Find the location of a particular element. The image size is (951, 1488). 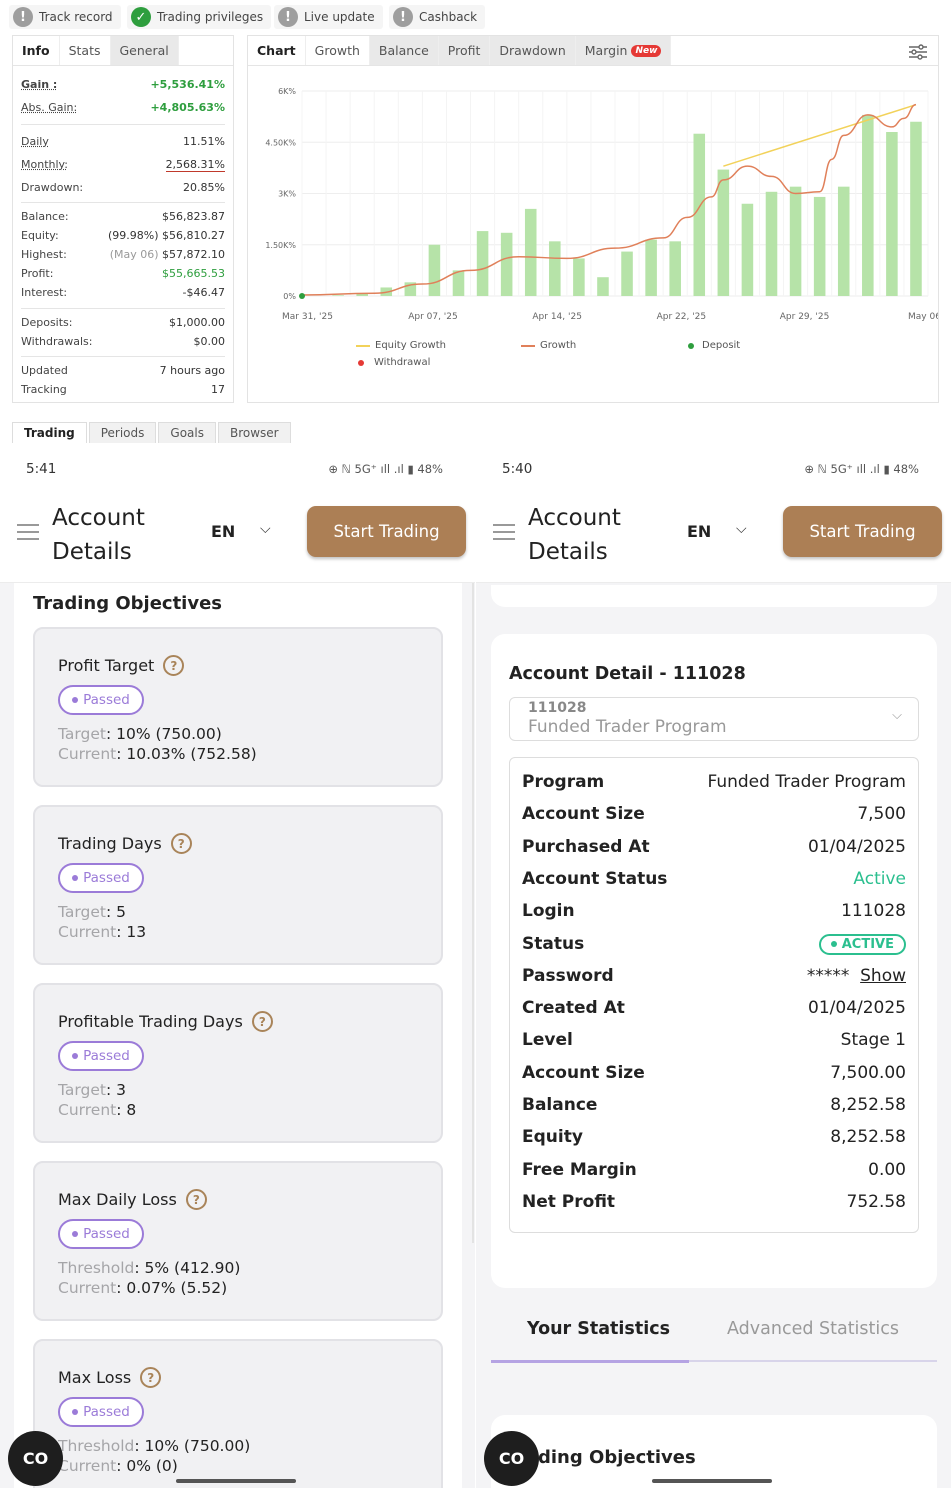

account-select: 111028 Funded Trader Program ⌵ is located at coordinates (714, 719).